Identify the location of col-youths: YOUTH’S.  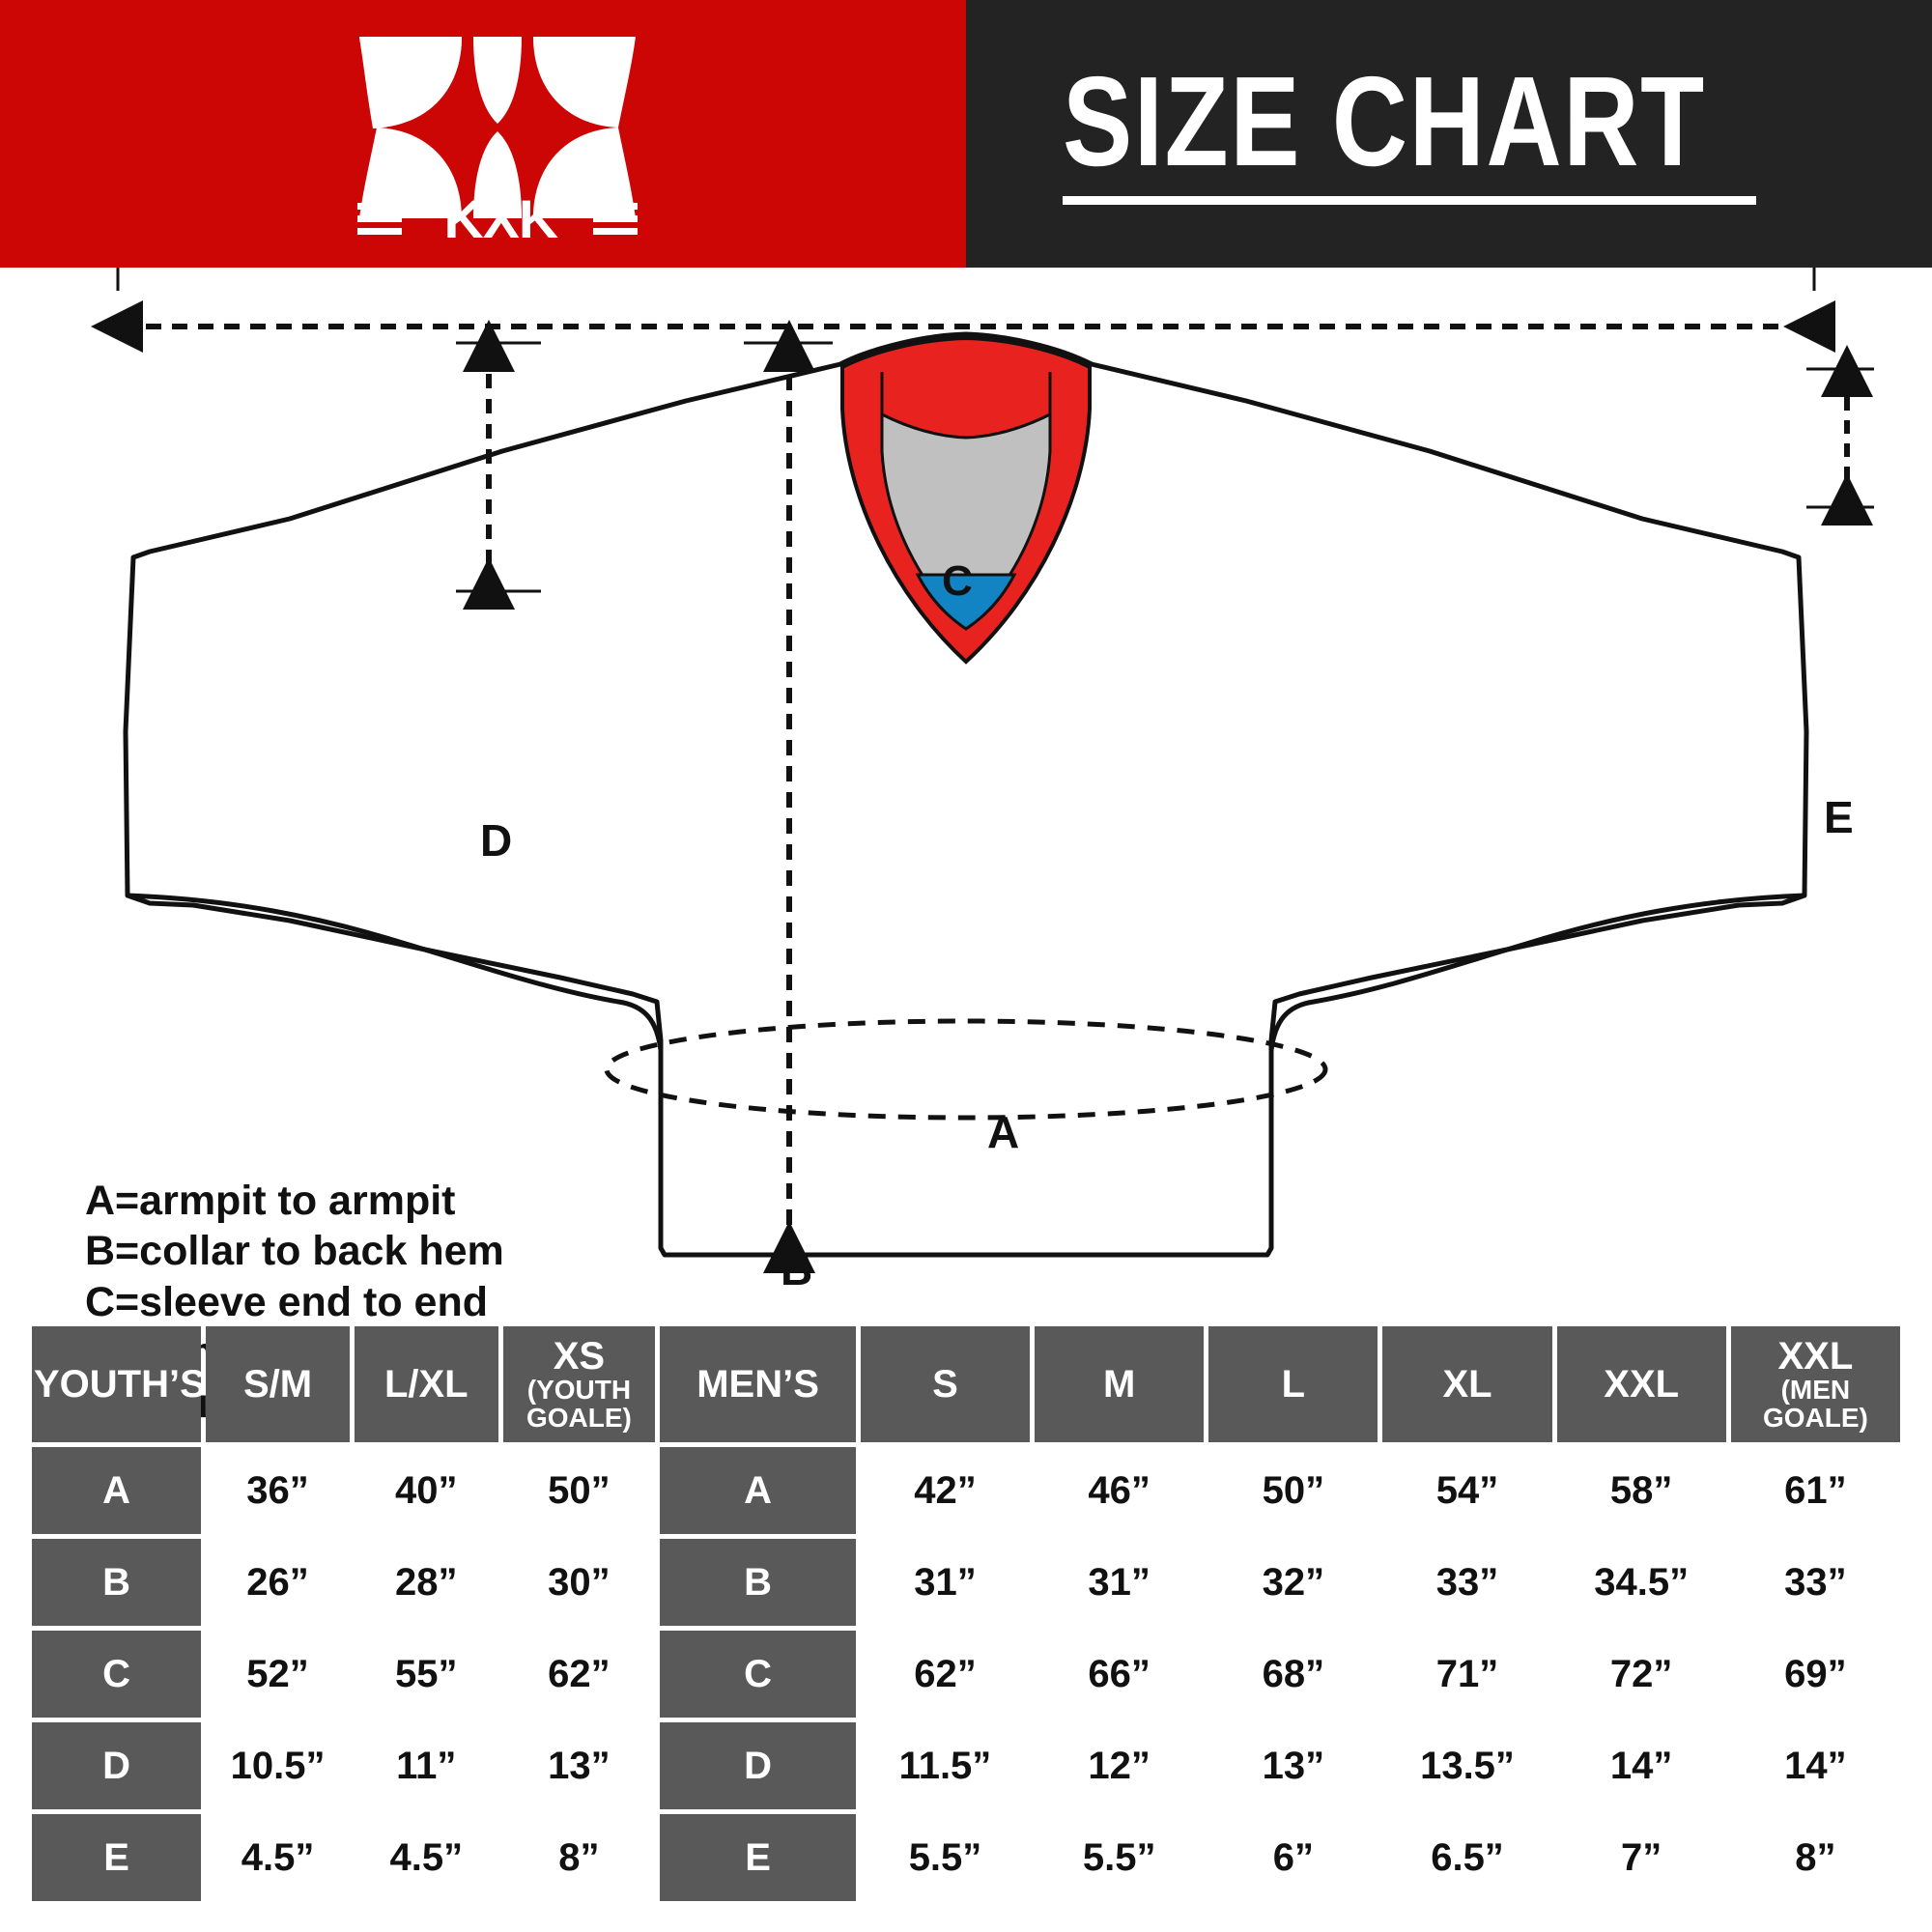
(119, 1384).